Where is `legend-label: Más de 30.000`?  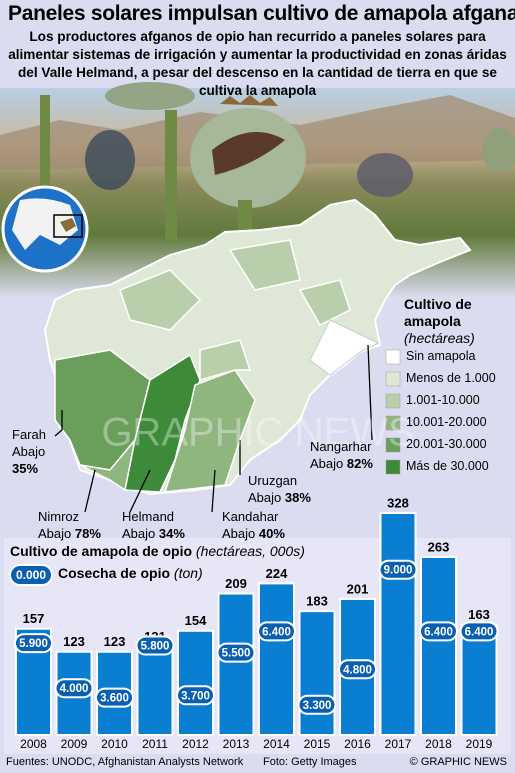 legend-label: Más de 30.000 is located at coordinates (447, 466).